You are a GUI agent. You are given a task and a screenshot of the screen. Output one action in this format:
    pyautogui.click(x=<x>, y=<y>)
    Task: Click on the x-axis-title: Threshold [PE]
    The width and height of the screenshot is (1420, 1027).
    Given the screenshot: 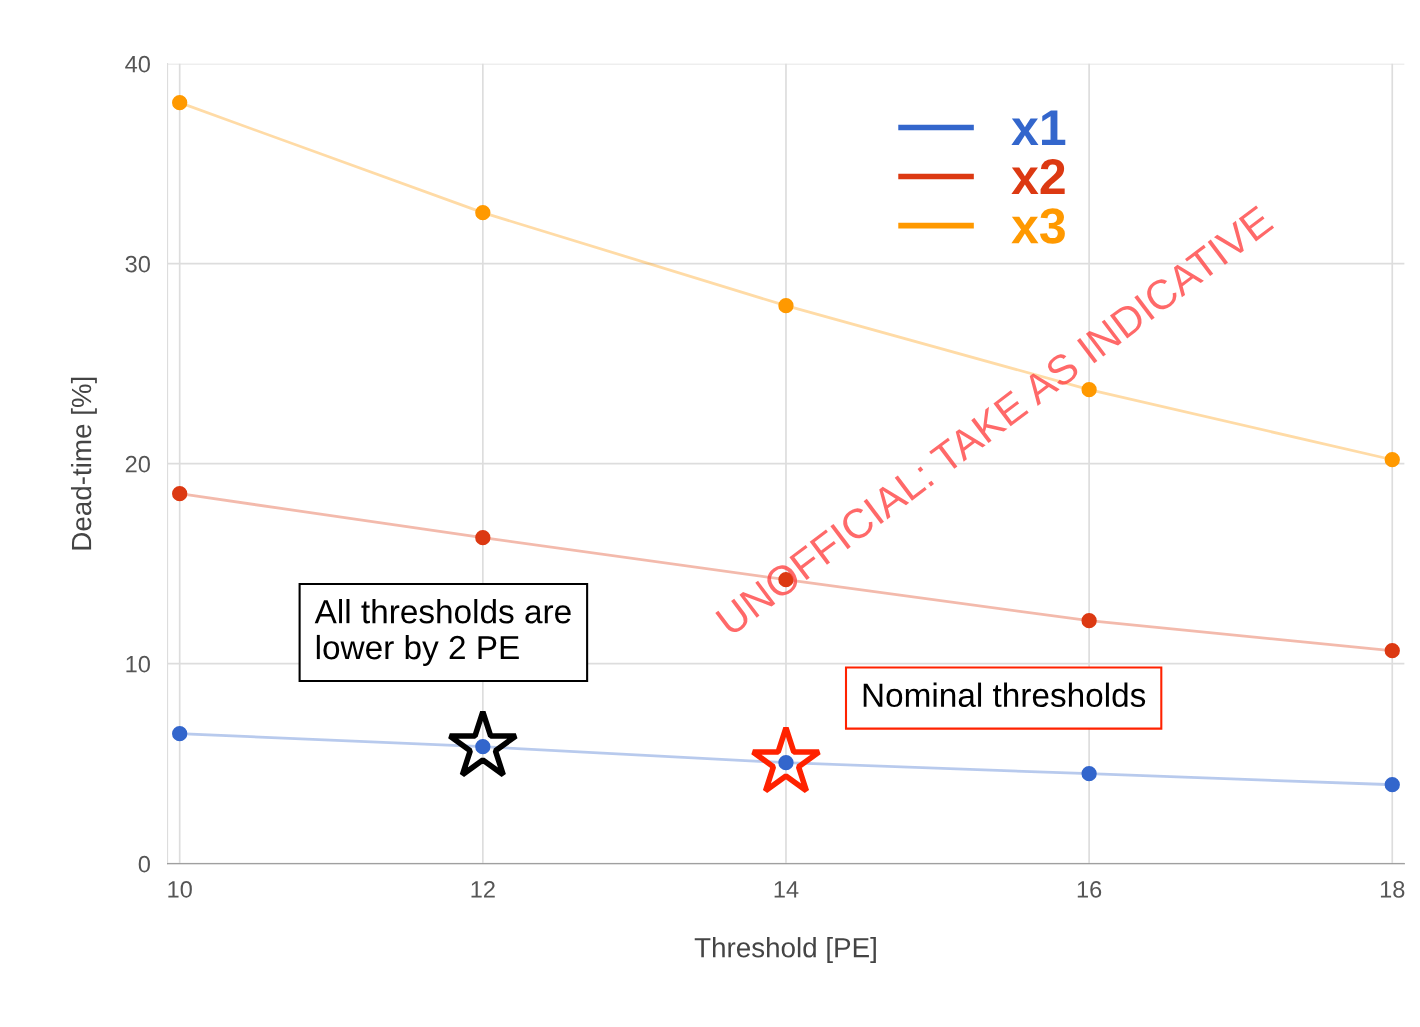 What is the action you would take?
    pyautogui.click(x=785, y=950)
    